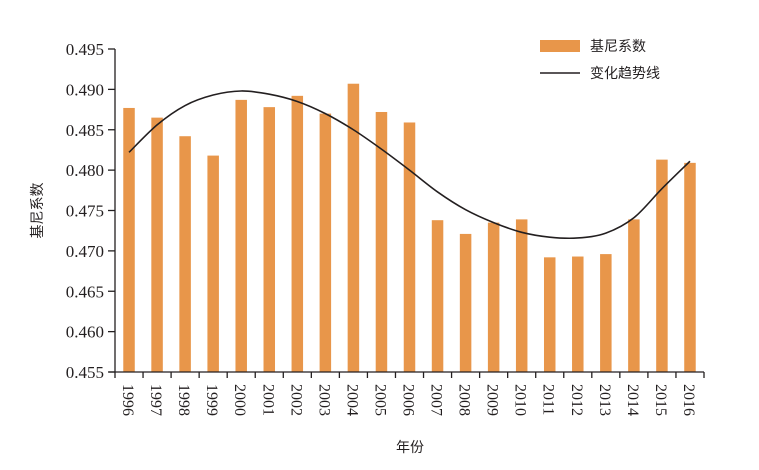 The height and width of the screenshot is (470, 759). I want to click on bar-2013, so click(606, 313).